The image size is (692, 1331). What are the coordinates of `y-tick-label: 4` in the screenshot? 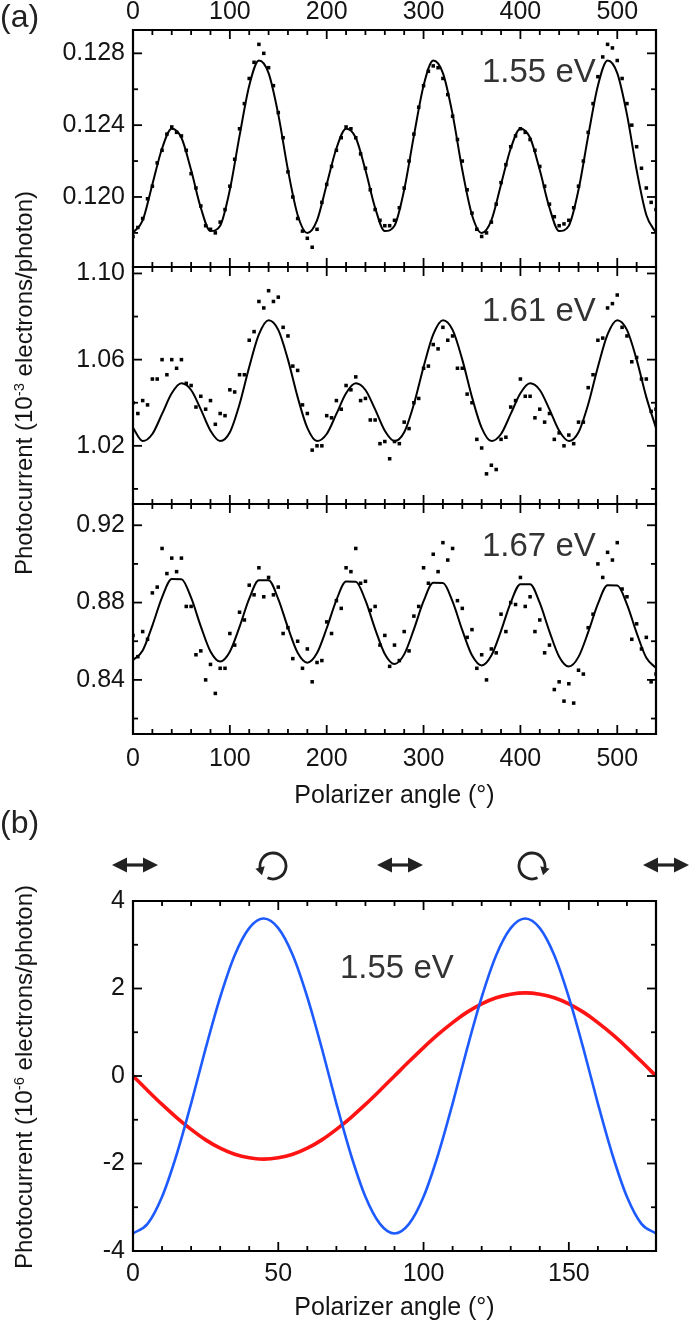 It's located at (118, 898).